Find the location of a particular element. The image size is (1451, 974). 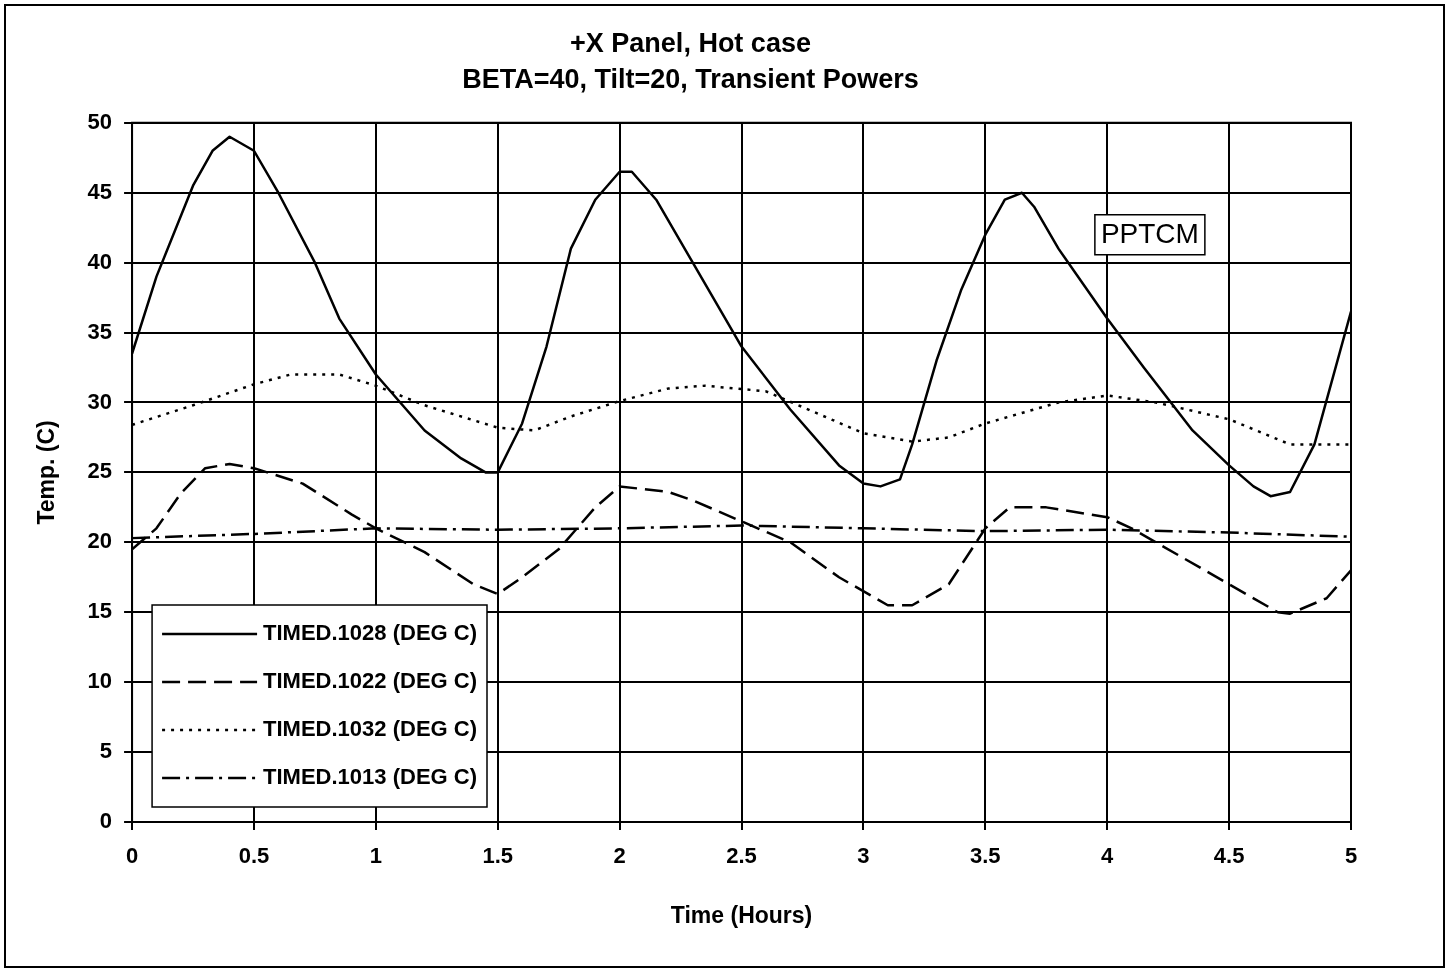

y-tick-label: 0 is located at coordinates (106, 821).